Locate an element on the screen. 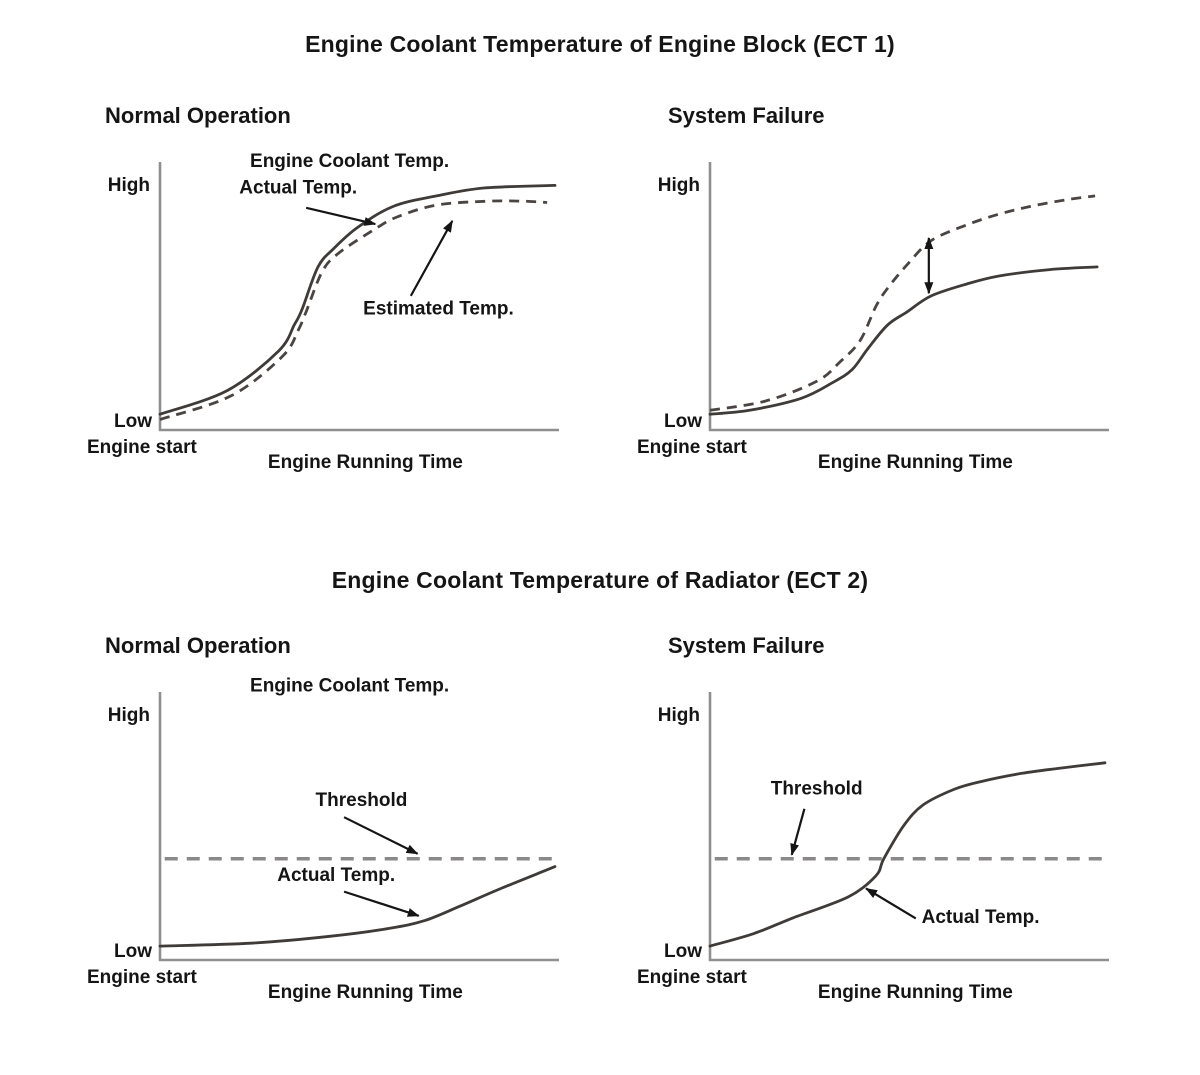  chart-subtitle-ect2-failure: System Failure is located at coordinates (746, 645).